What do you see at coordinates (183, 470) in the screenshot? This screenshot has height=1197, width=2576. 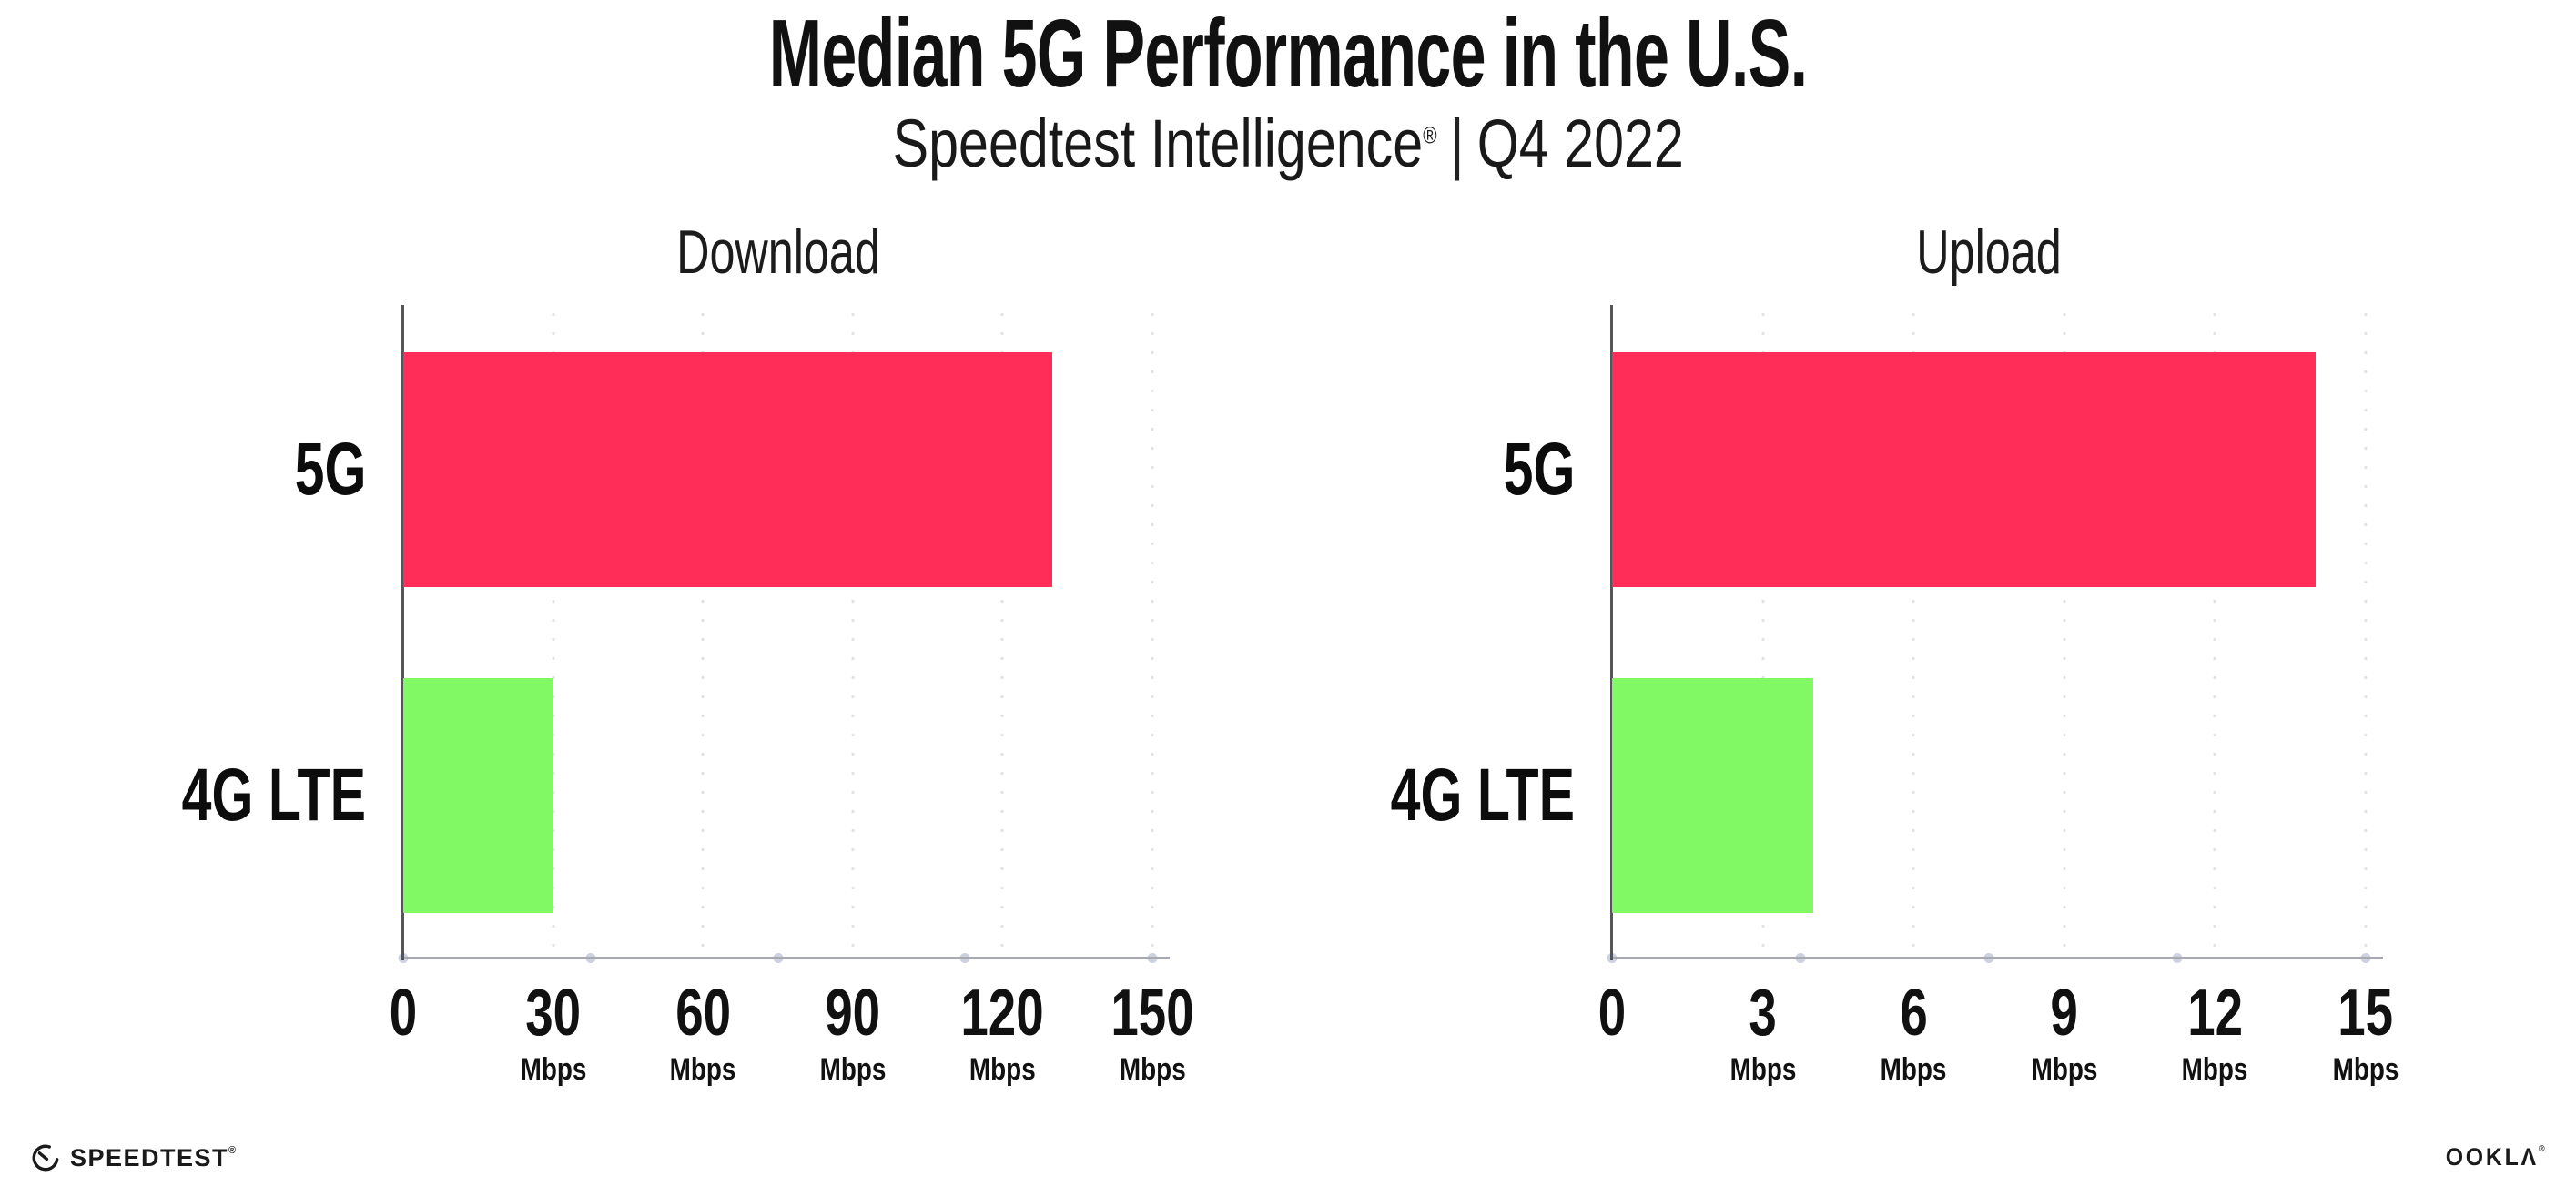 I see `category-label-download-5g: 5G` at bounding box center [183, 470].